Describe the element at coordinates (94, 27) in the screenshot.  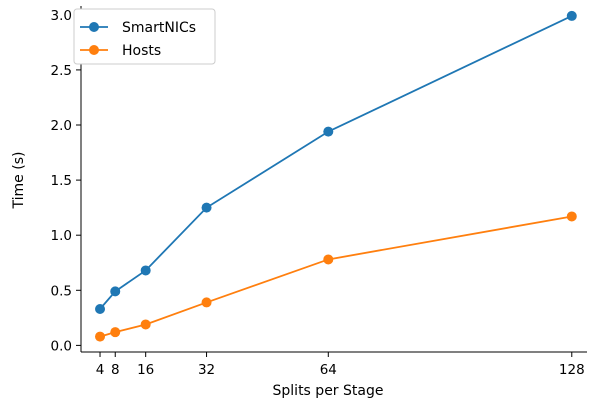
I see `legend-swatch-marker-smartnics` at that location.